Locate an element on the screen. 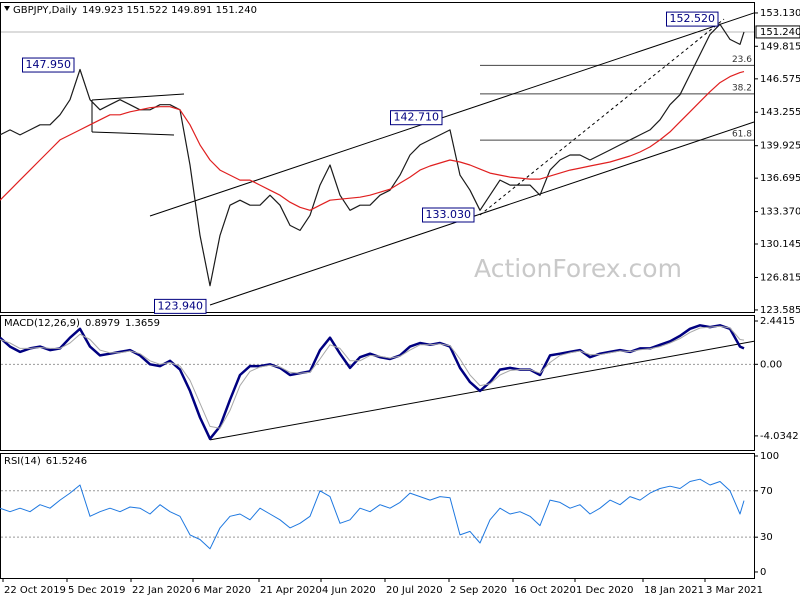 This screenshot has height=600, width=800. y-tick-label: 0 is located at coordinates (763, 572).